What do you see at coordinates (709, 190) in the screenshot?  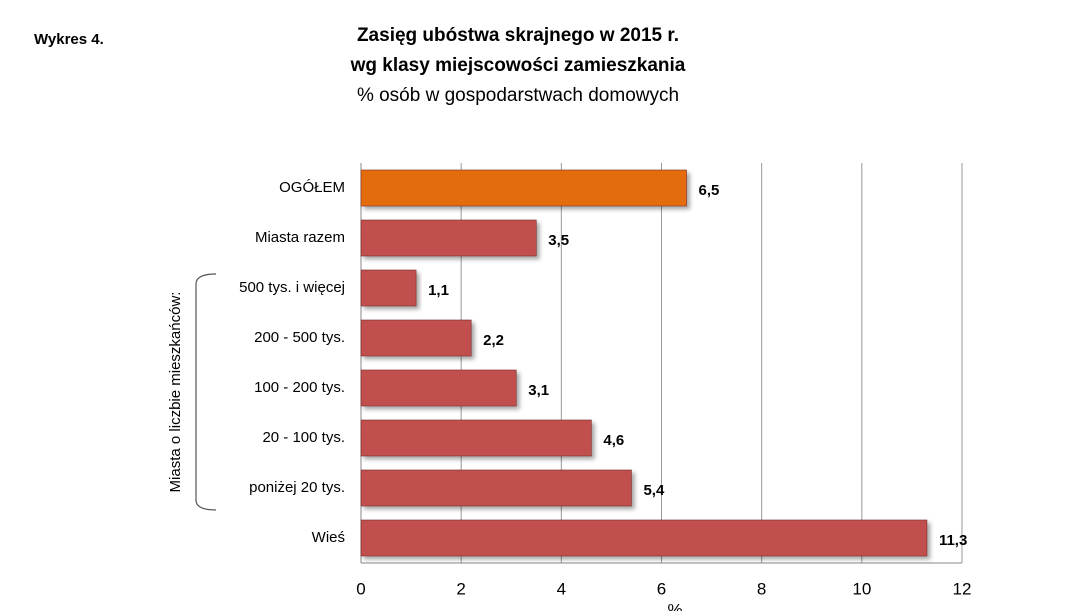 I see `value-label: 6,5` at bounding box center [709, 190].